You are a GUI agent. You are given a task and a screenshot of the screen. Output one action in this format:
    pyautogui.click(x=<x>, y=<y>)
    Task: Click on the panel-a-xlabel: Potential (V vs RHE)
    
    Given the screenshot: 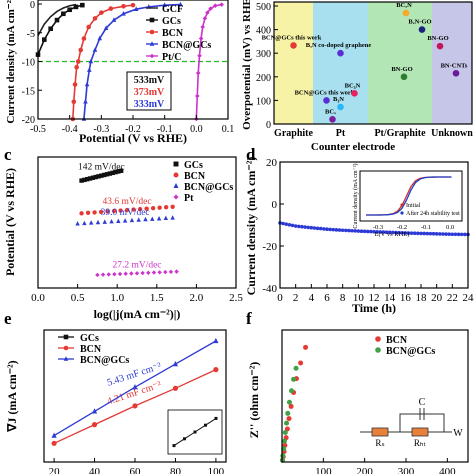 What is the action you would take?
    pyautogui.click(x=133, y=138)
    